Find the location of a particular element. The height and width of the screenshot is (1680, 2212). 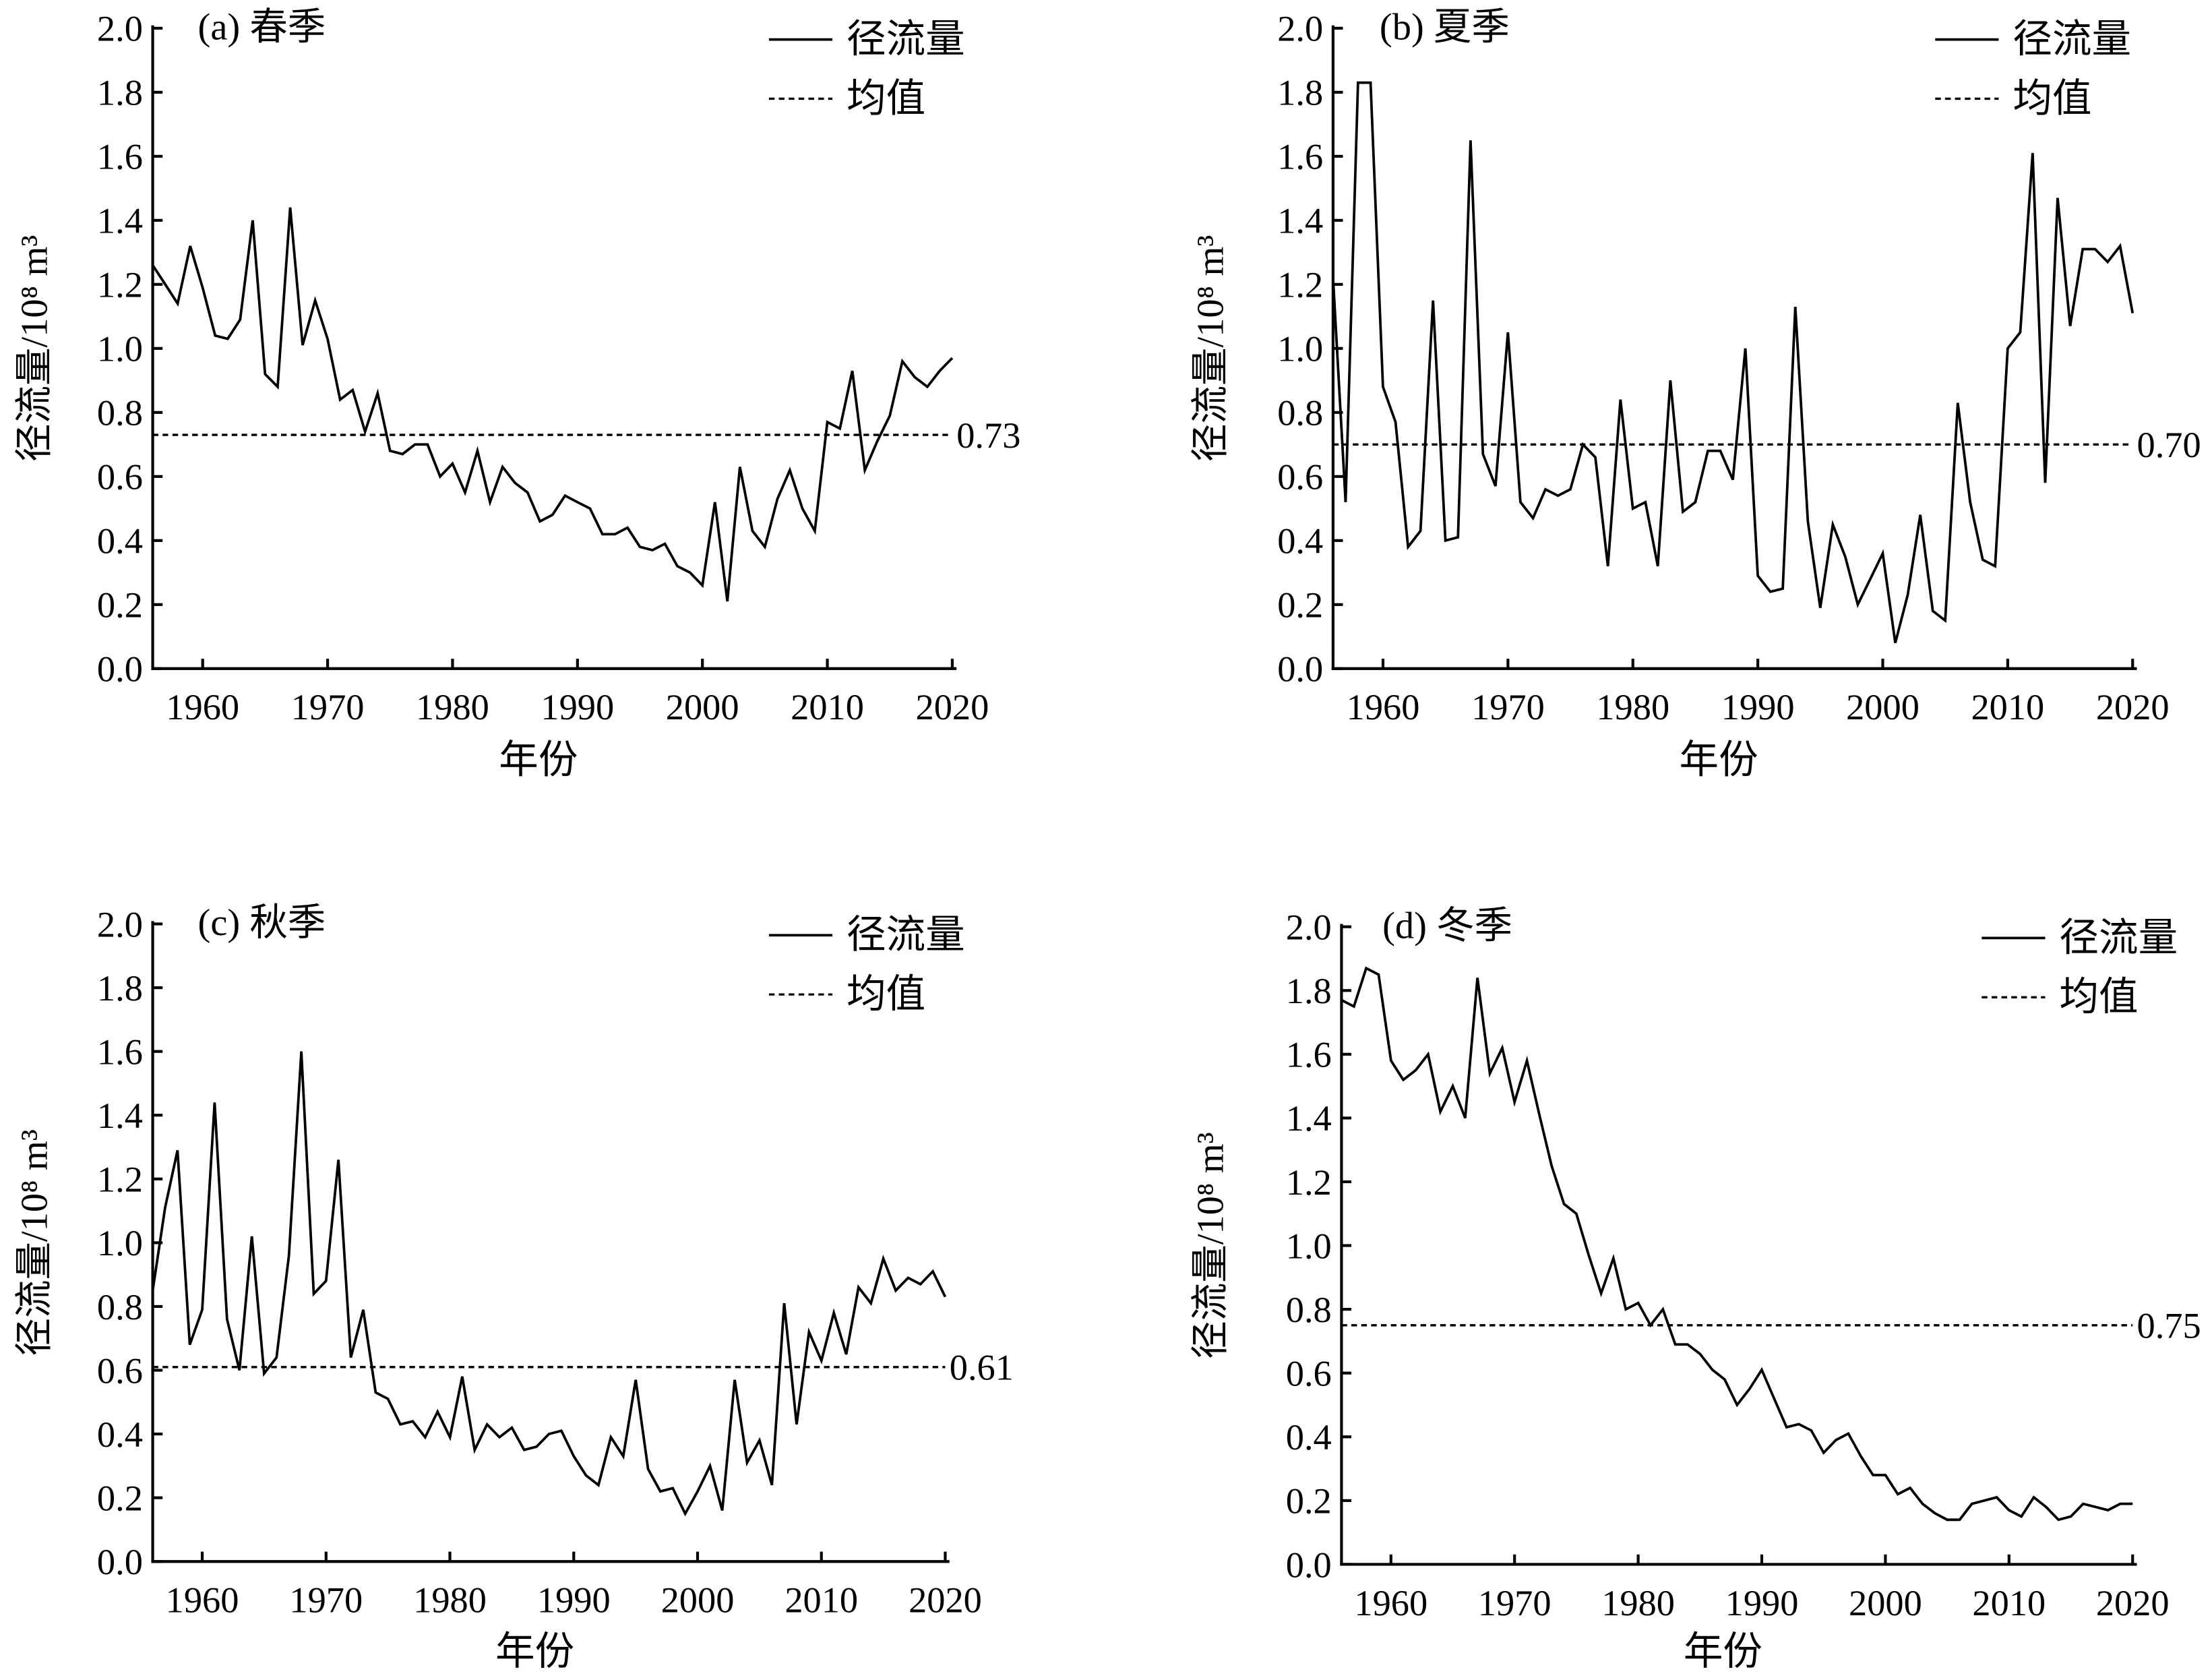

panel-title: (b) 夏季 is located at coordinates (1445, 28).